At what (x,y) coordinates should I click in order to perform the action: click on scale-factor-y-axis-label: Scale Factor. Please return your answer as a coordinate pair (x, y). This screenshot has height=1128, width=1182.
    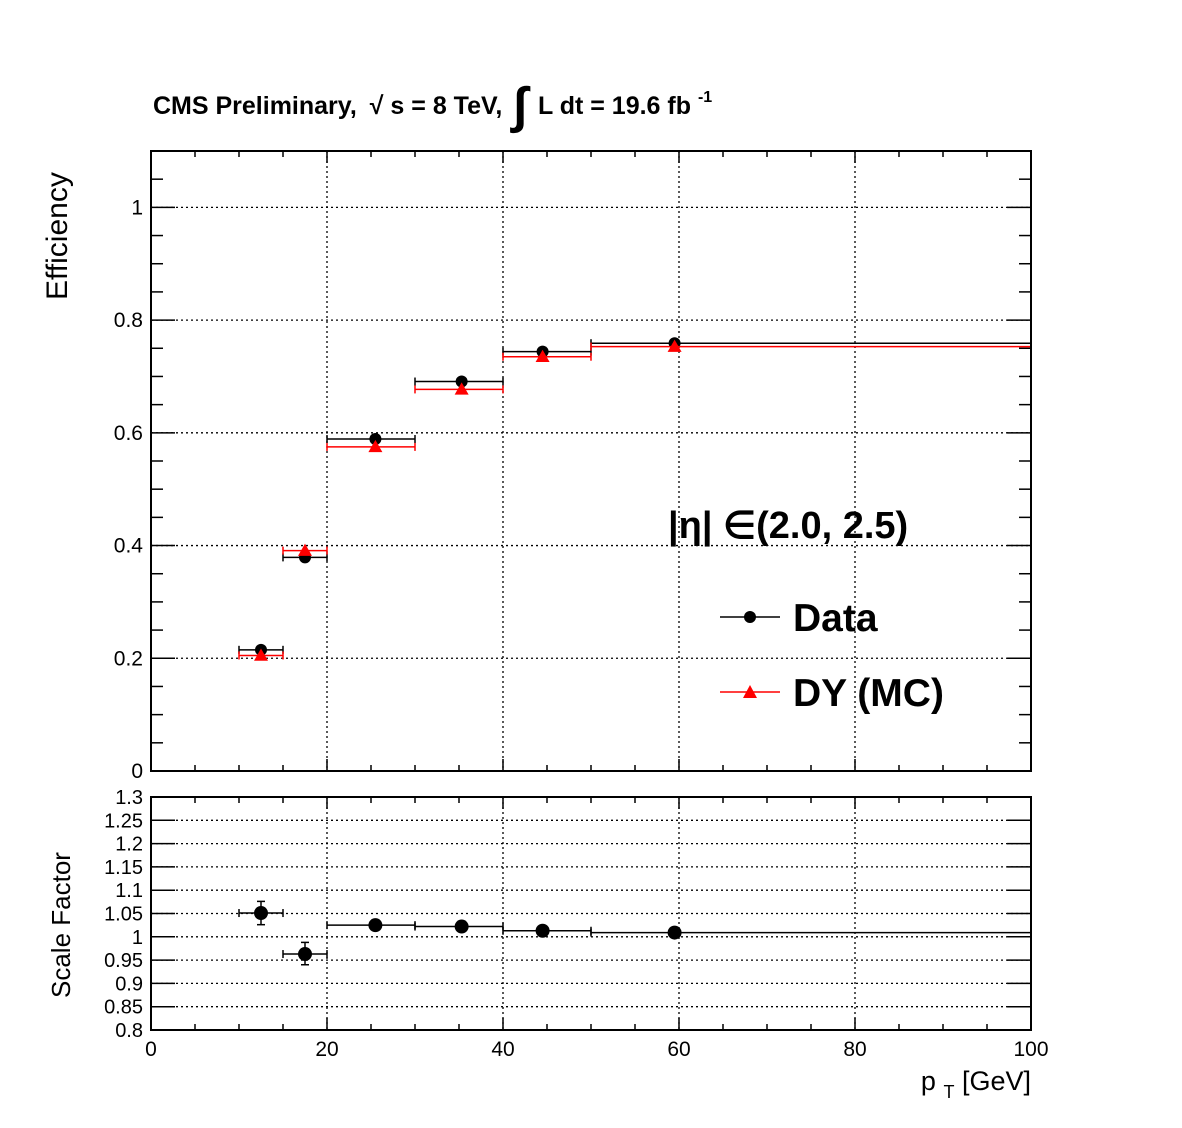
    Looking at the image, I should click on (61, 925).